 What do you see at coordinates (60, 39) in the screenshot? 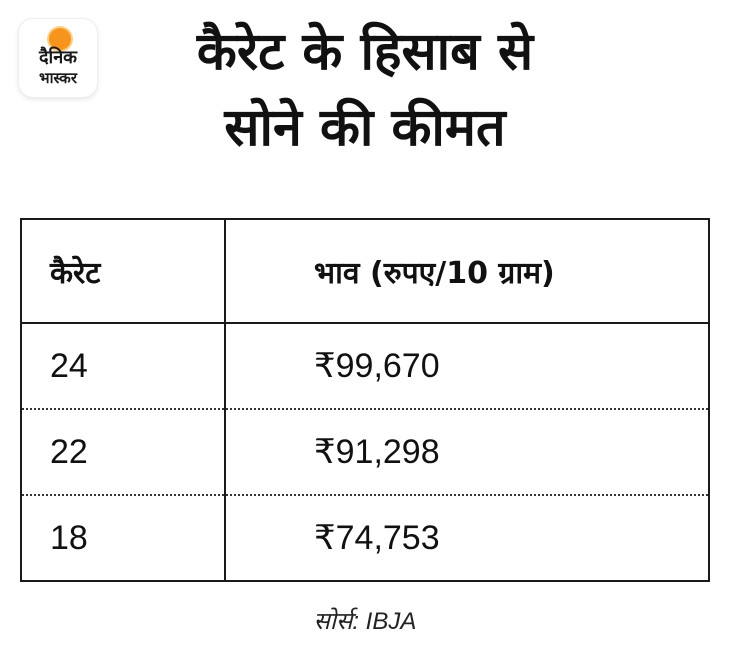
I see `sun-icon` at bounding box center [60, 39].